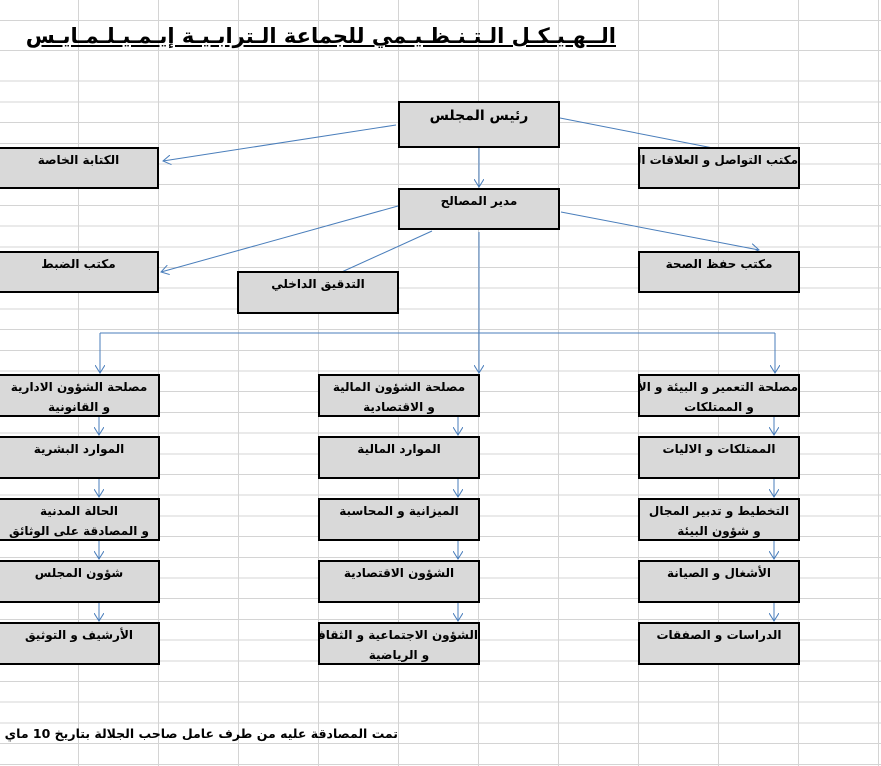  Describe the element at coordinates (719, 160) in the screenshot. I see `box-label: مكتب التواصل و العلاقات العامة` at that location.